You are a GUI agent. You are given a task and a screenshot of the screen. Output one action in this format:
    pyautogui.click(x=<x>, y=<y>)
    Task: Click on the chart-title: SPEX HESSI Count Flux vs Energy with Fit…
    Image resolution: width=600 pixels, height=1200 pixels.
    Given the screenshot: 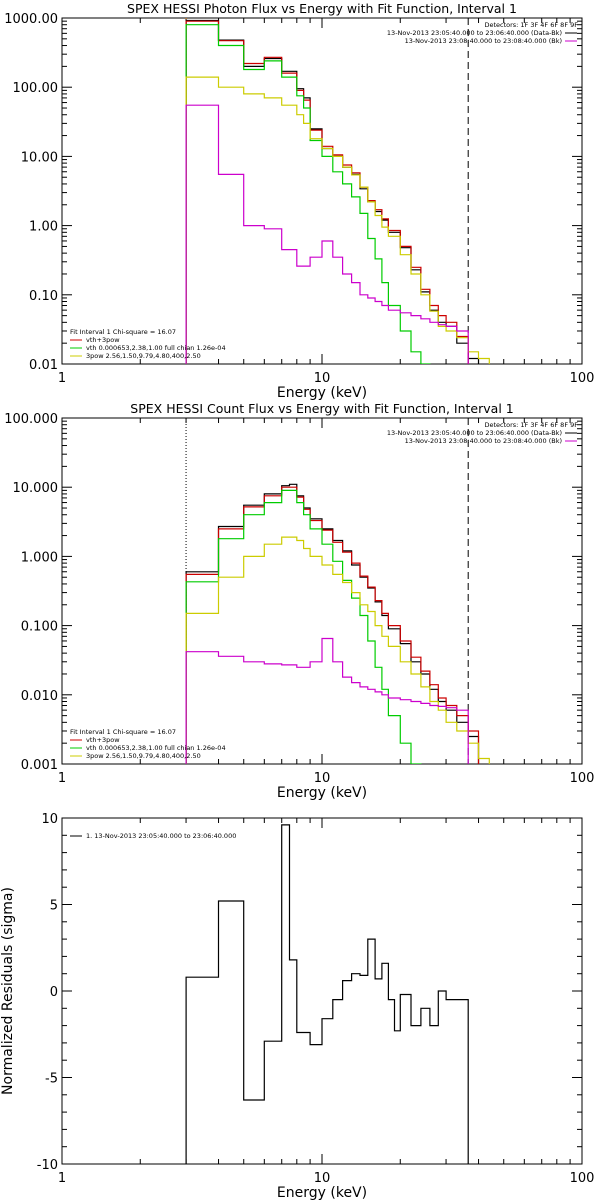 What is the action you would take?
    pyautogui.click(x=321, y=408)
    